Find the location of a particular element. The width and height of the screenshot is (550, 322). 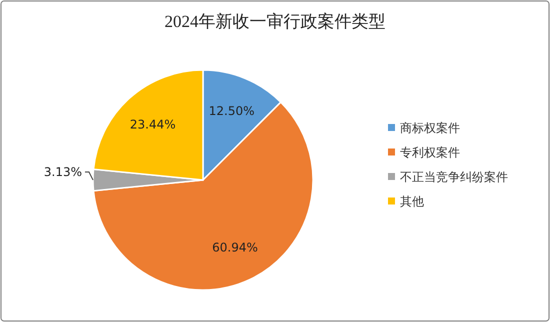

data-label: 60.94% is located at coordinates (235, 247).